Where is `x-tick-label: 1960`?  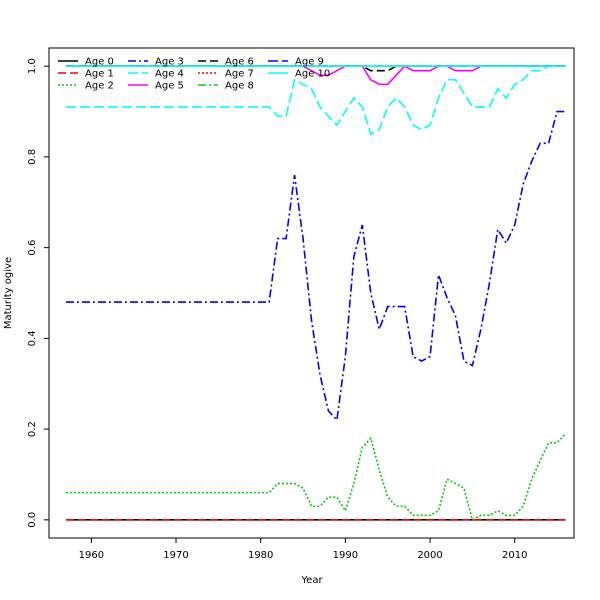 x-tick-label: 1960 is located at coordinates (91, 555).